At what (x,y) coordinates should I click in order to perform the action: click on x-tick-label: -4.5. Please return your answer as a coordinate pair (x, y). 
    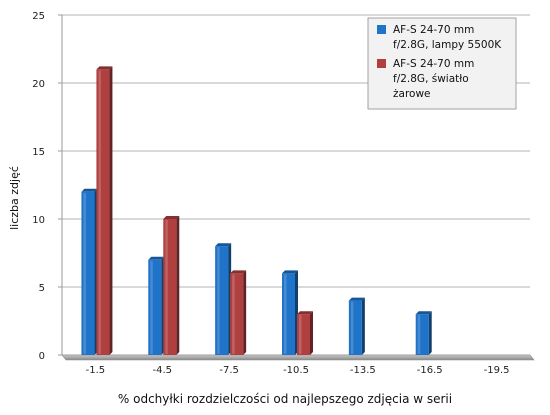
    Looking at the image, I should click on (163, 370).